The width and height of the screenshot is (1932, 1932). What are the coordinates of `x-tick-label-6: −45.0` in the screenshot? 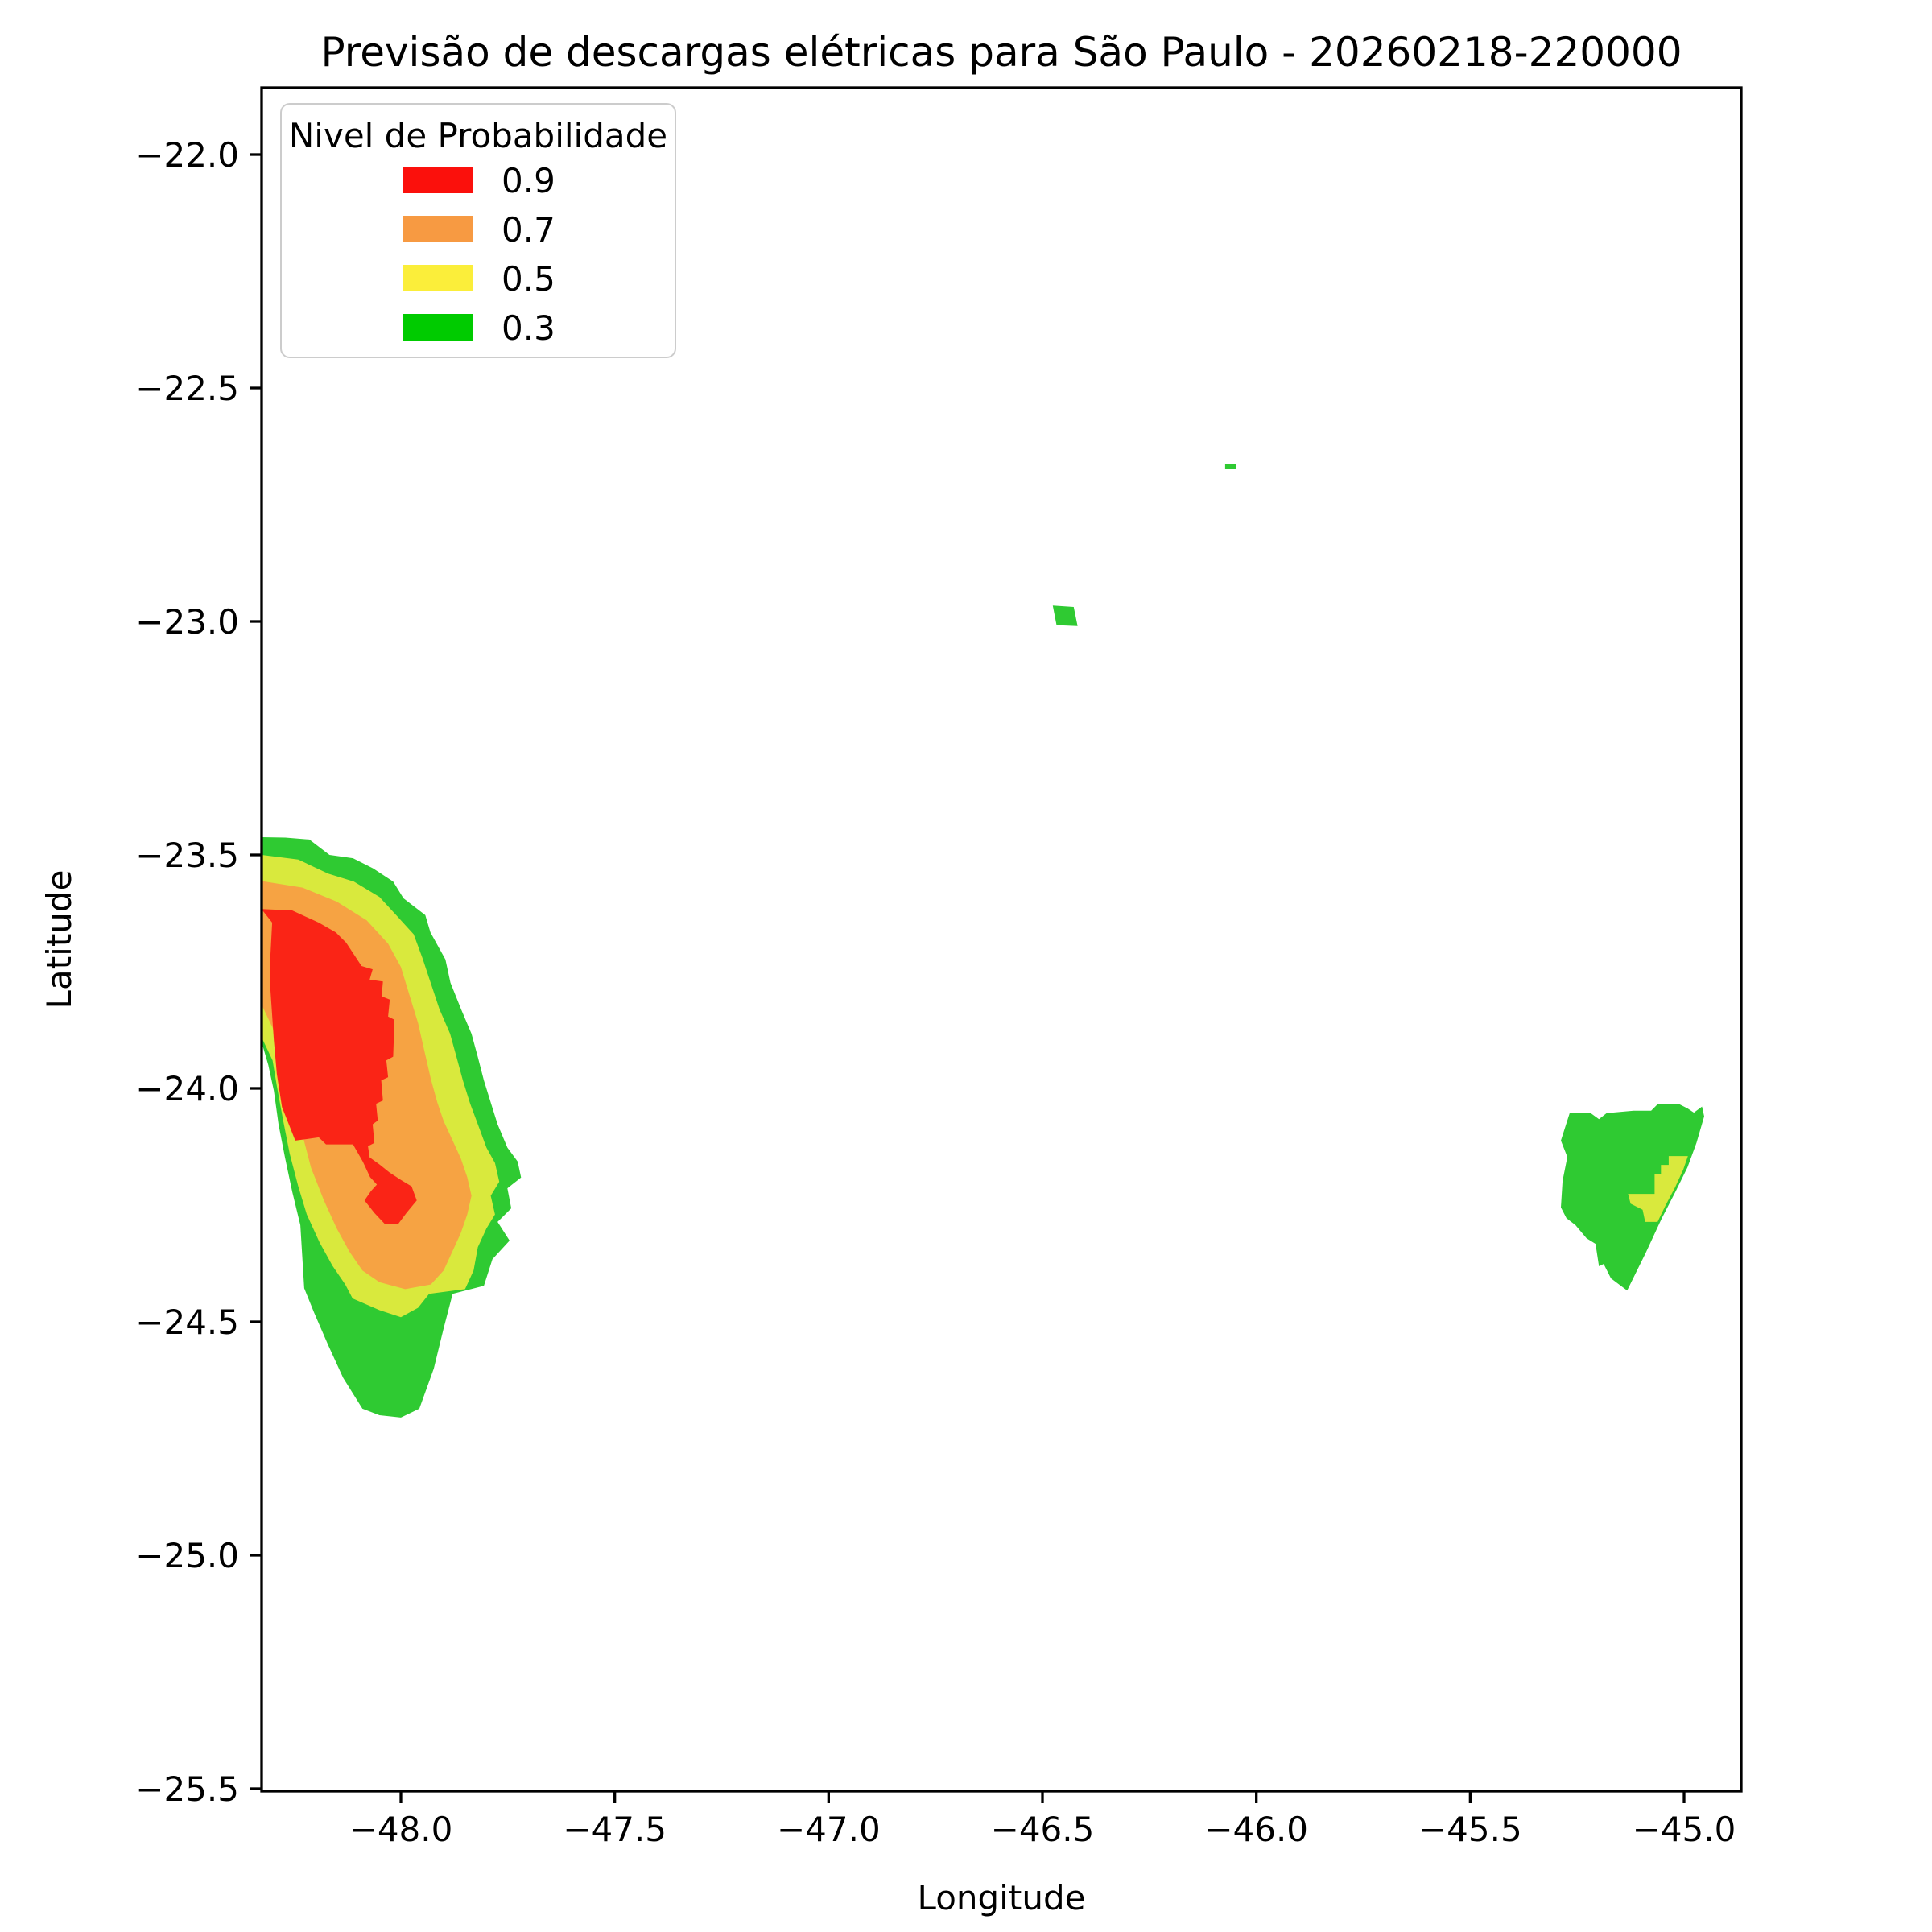 It's located at (1685, 1829).